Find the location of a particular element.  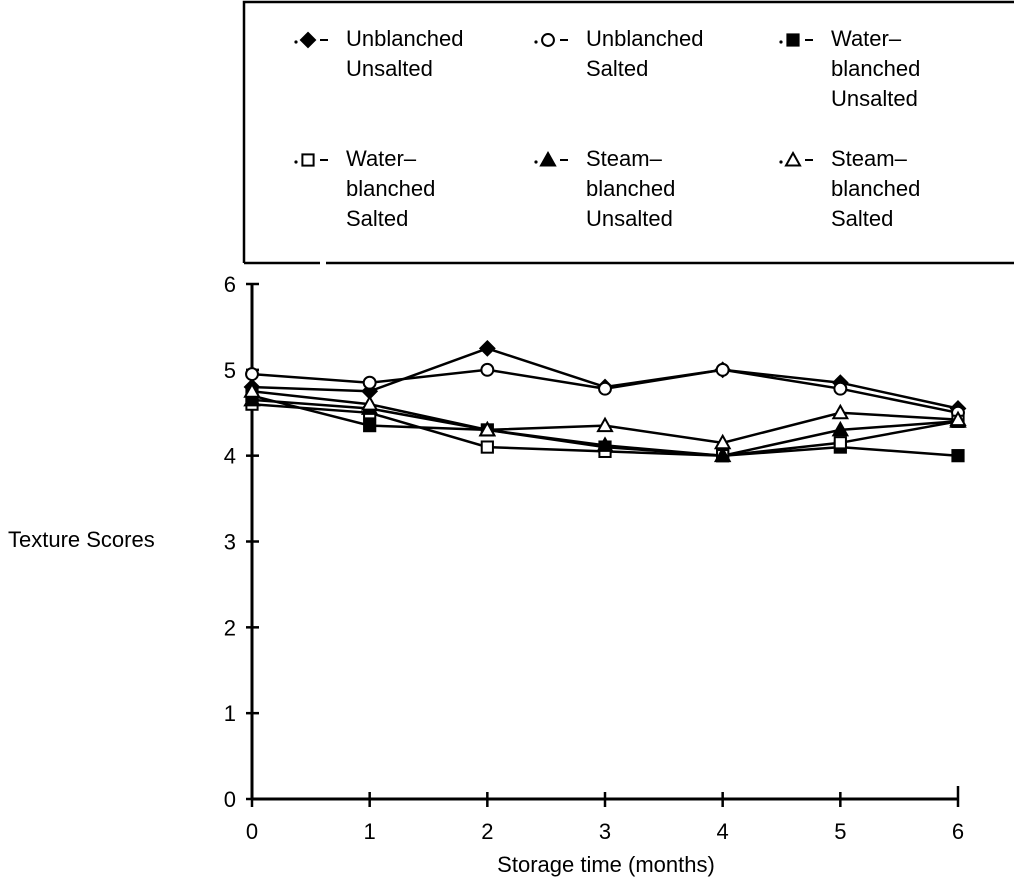

y-tick-label: 0 is located at coordinates (230, 799).